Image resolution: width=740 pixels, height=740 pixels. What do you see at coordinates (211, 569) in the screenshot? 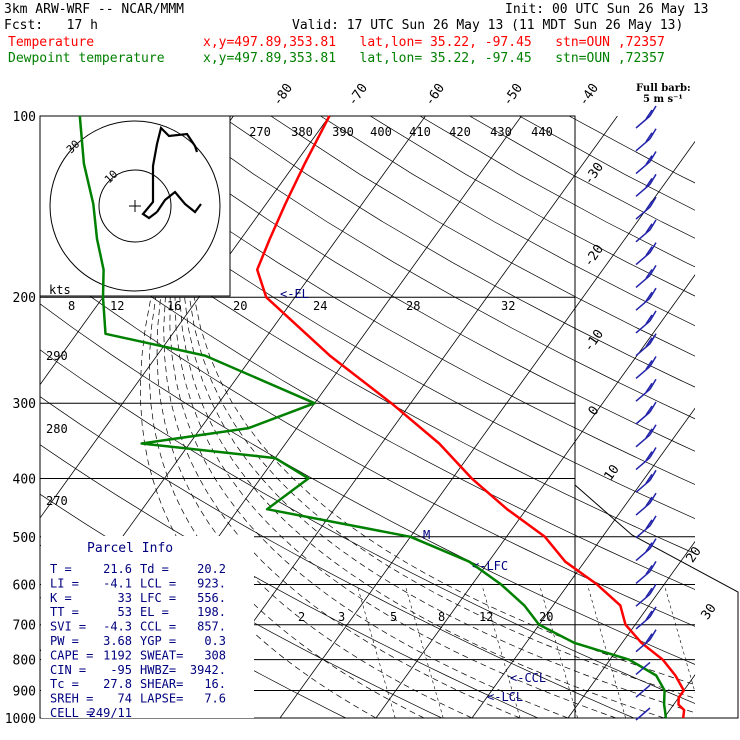
I see `parcel-value: 20.2` at bounding box center [211, 569].